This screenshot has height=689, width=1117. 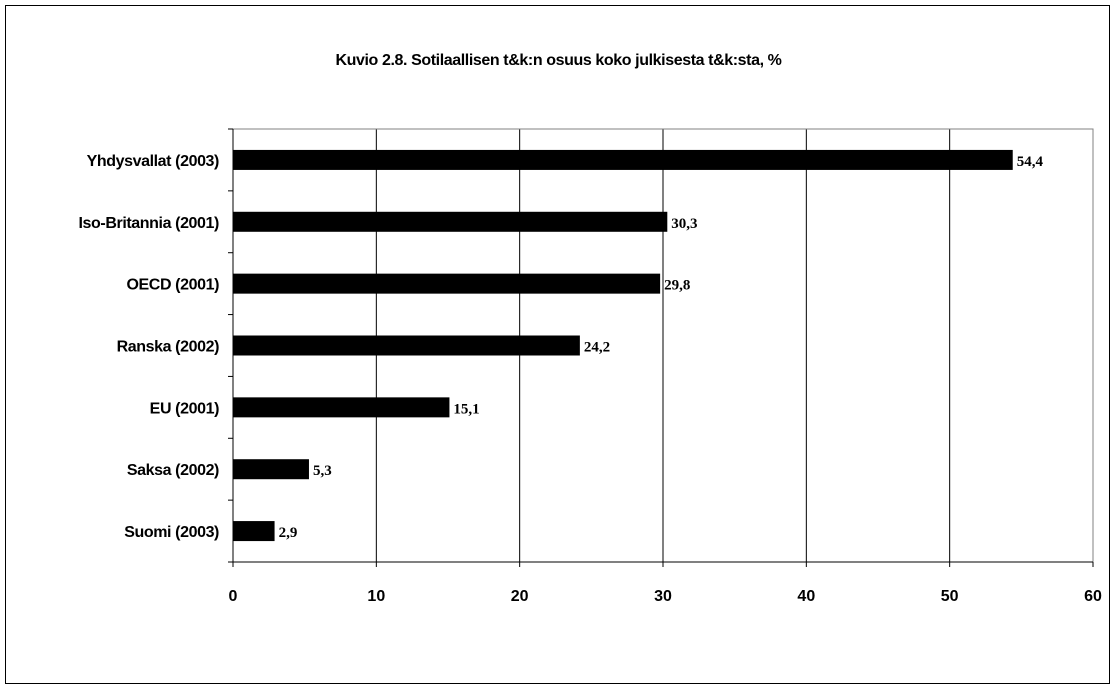 I want to click on category-label: Saksa (2002), so click(x=173, y=470).